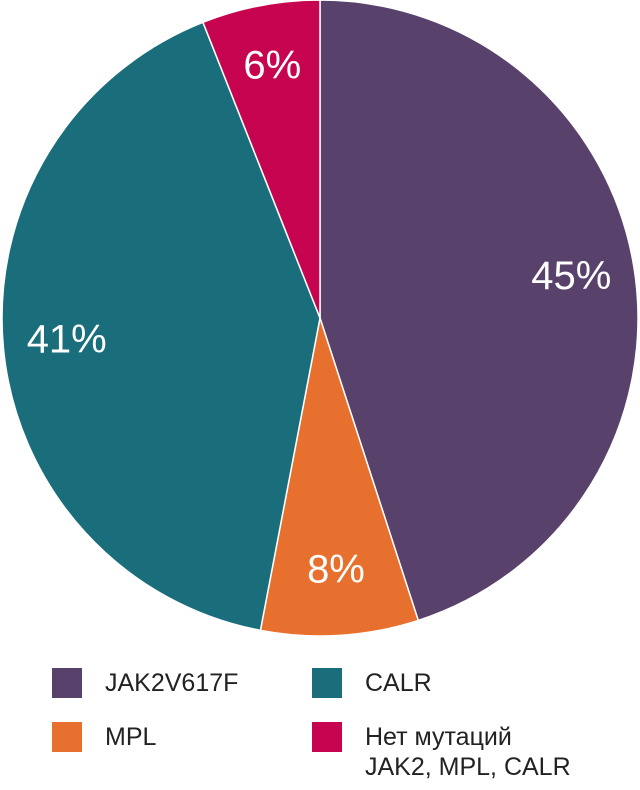 Image resolution: width=640 pixels, height=790 pixels. What do you see at coordinates (336, 569) in the screenshot?
I see `data-label: 8%` at bounding box center [336, 569].